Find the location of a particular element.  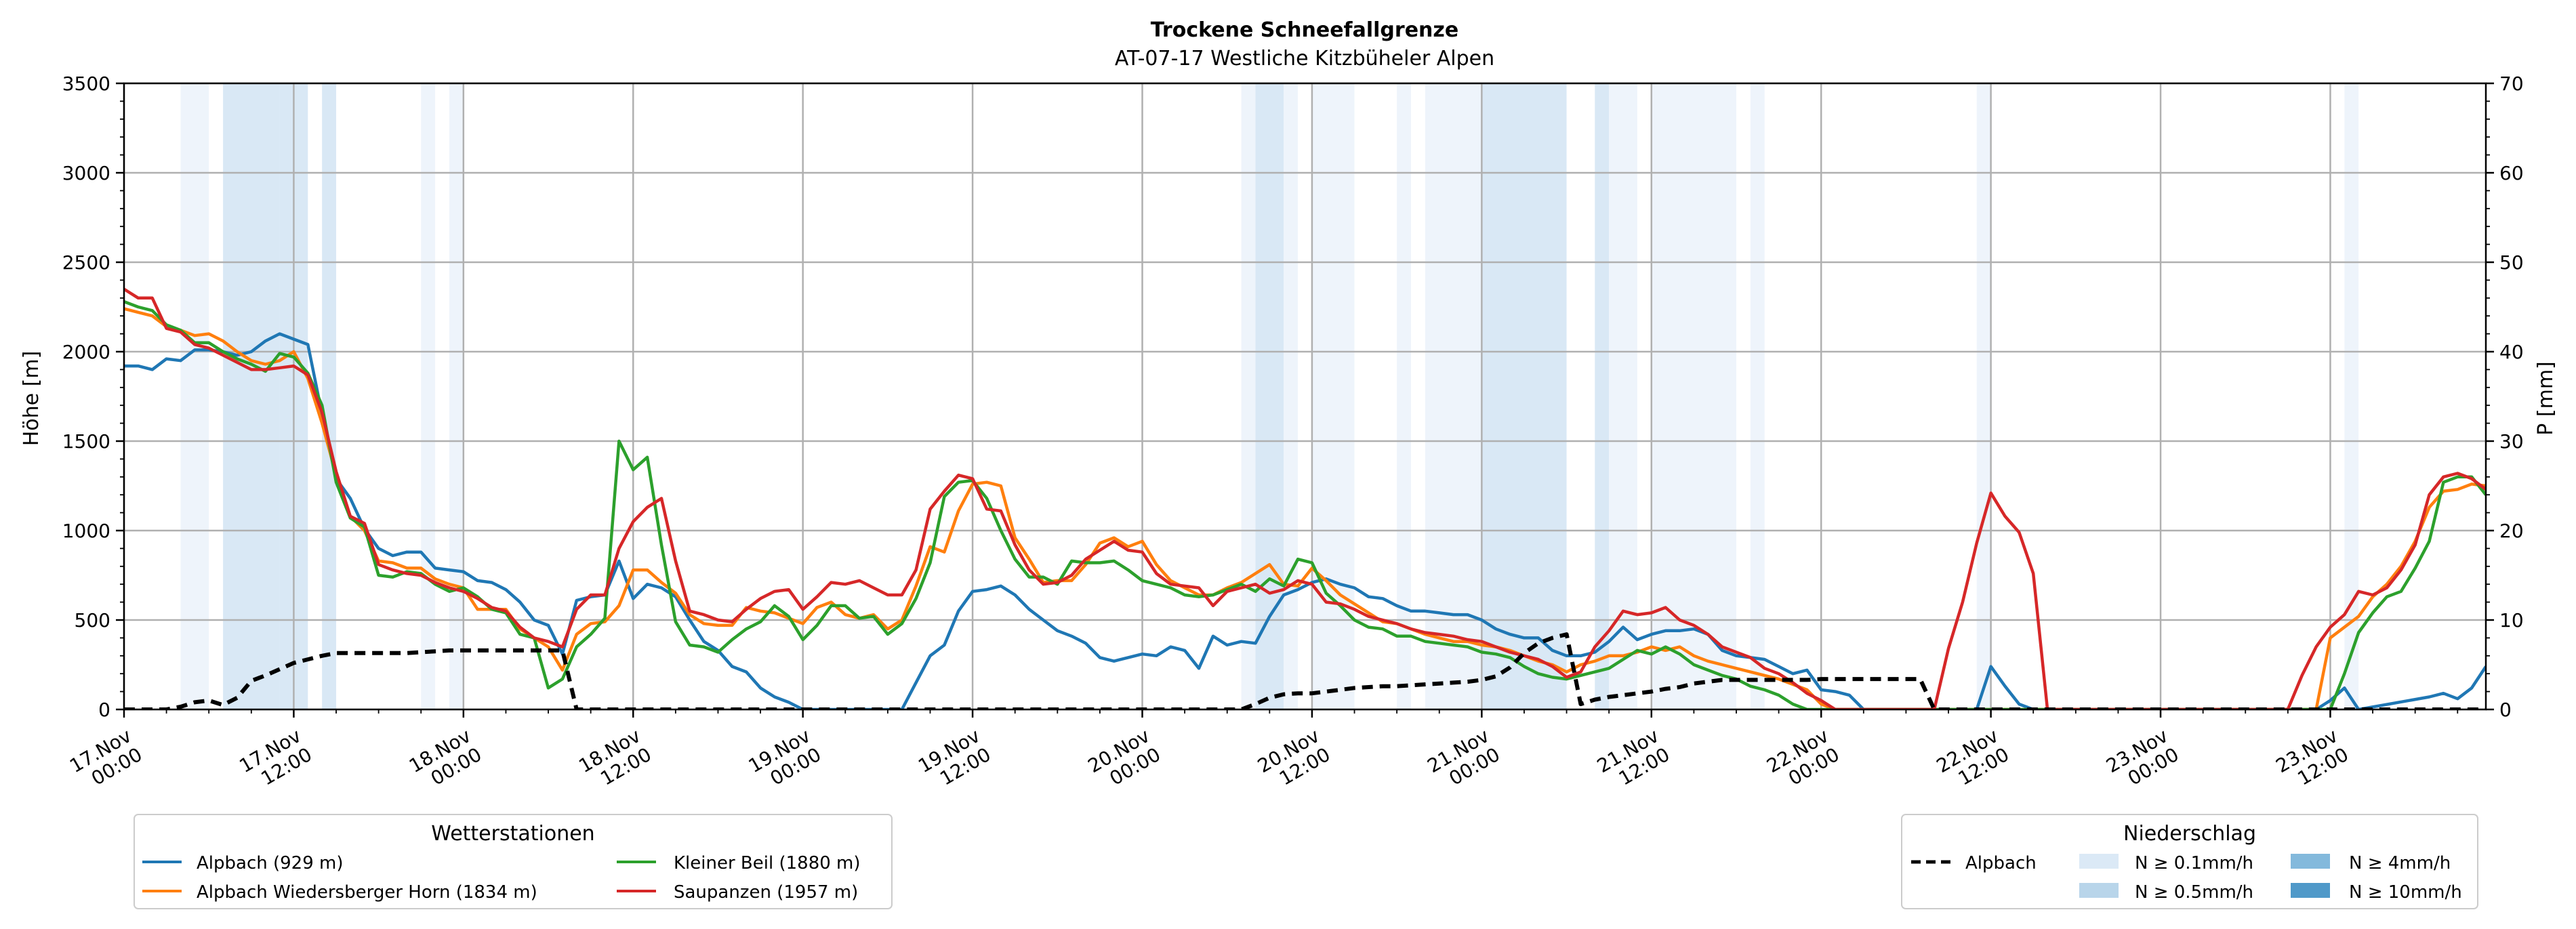

y-right-tick-label: 20 is located at coordinates (2511, 531).